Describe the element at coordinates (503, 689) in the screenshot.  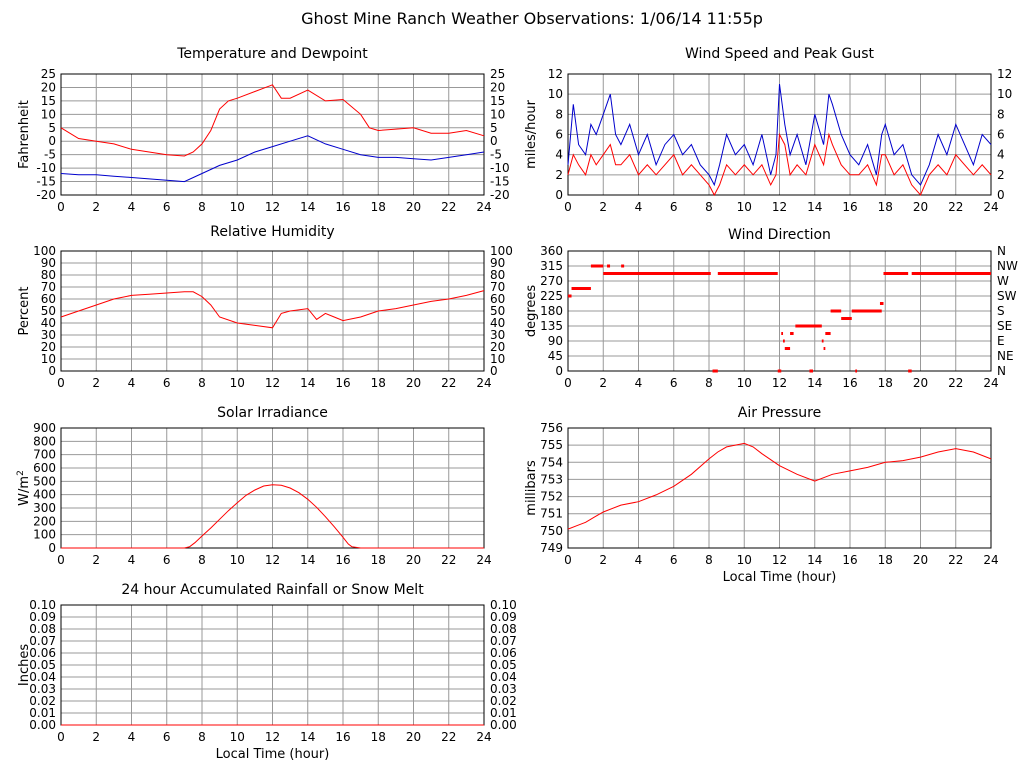
I see `right-y-tick-label: 0.03` at that location.